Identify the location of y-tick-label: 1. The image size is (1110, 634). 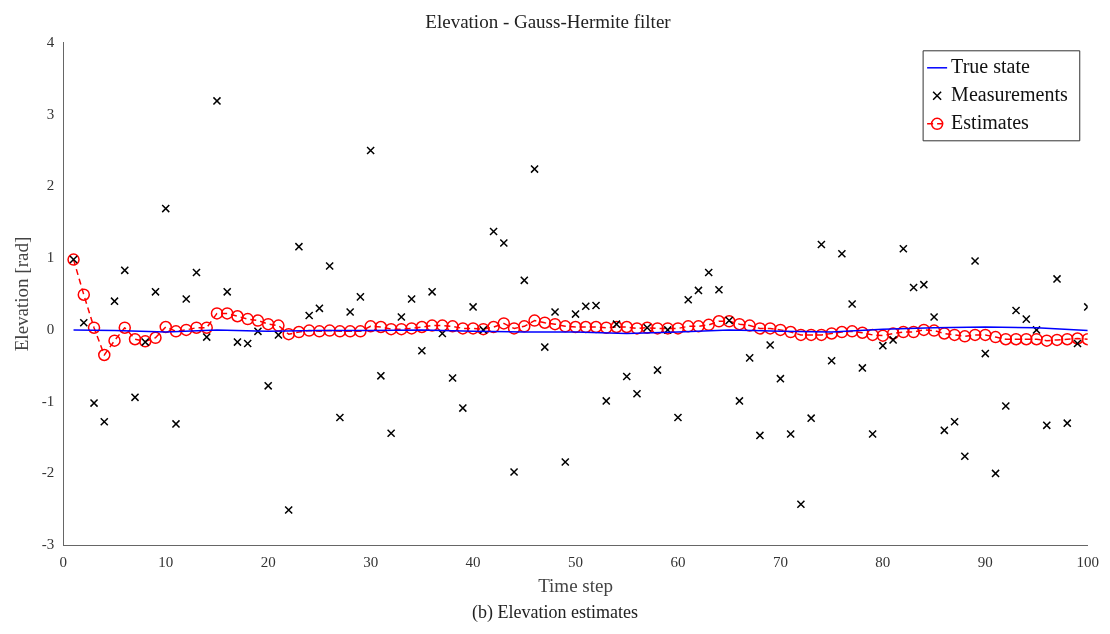
(50, 257).